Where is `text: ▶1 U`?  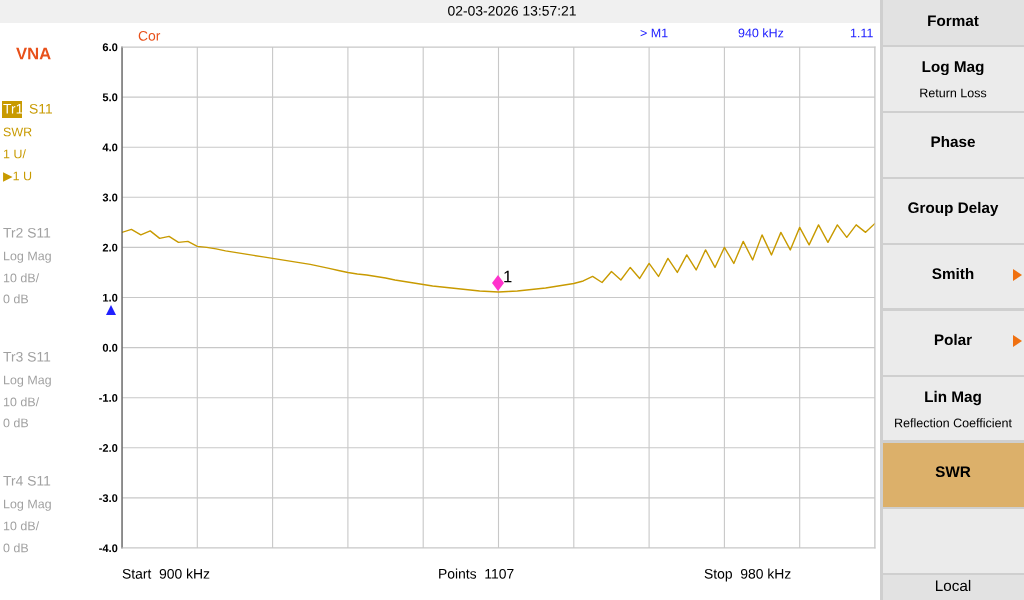 text: ▶1 U is located at coordinates (17, 176).